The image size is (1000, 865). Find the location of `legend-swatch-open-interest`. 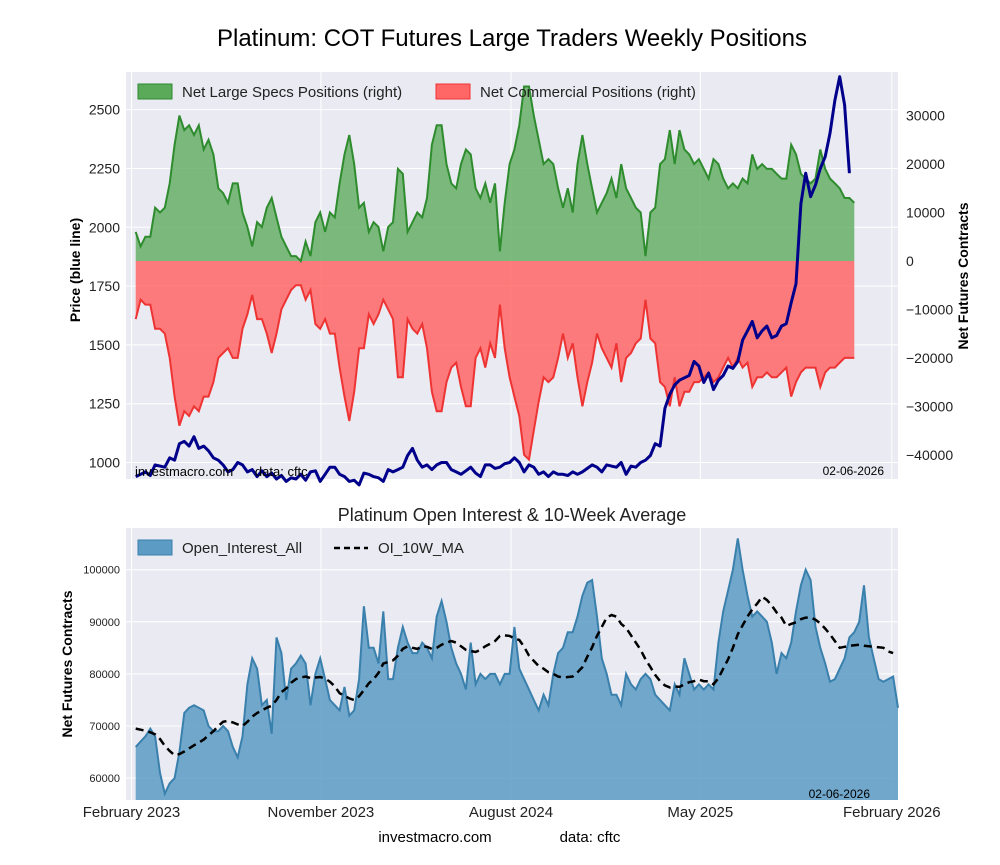

legend-swatch-open-interest is located at coordinates (155, 547).